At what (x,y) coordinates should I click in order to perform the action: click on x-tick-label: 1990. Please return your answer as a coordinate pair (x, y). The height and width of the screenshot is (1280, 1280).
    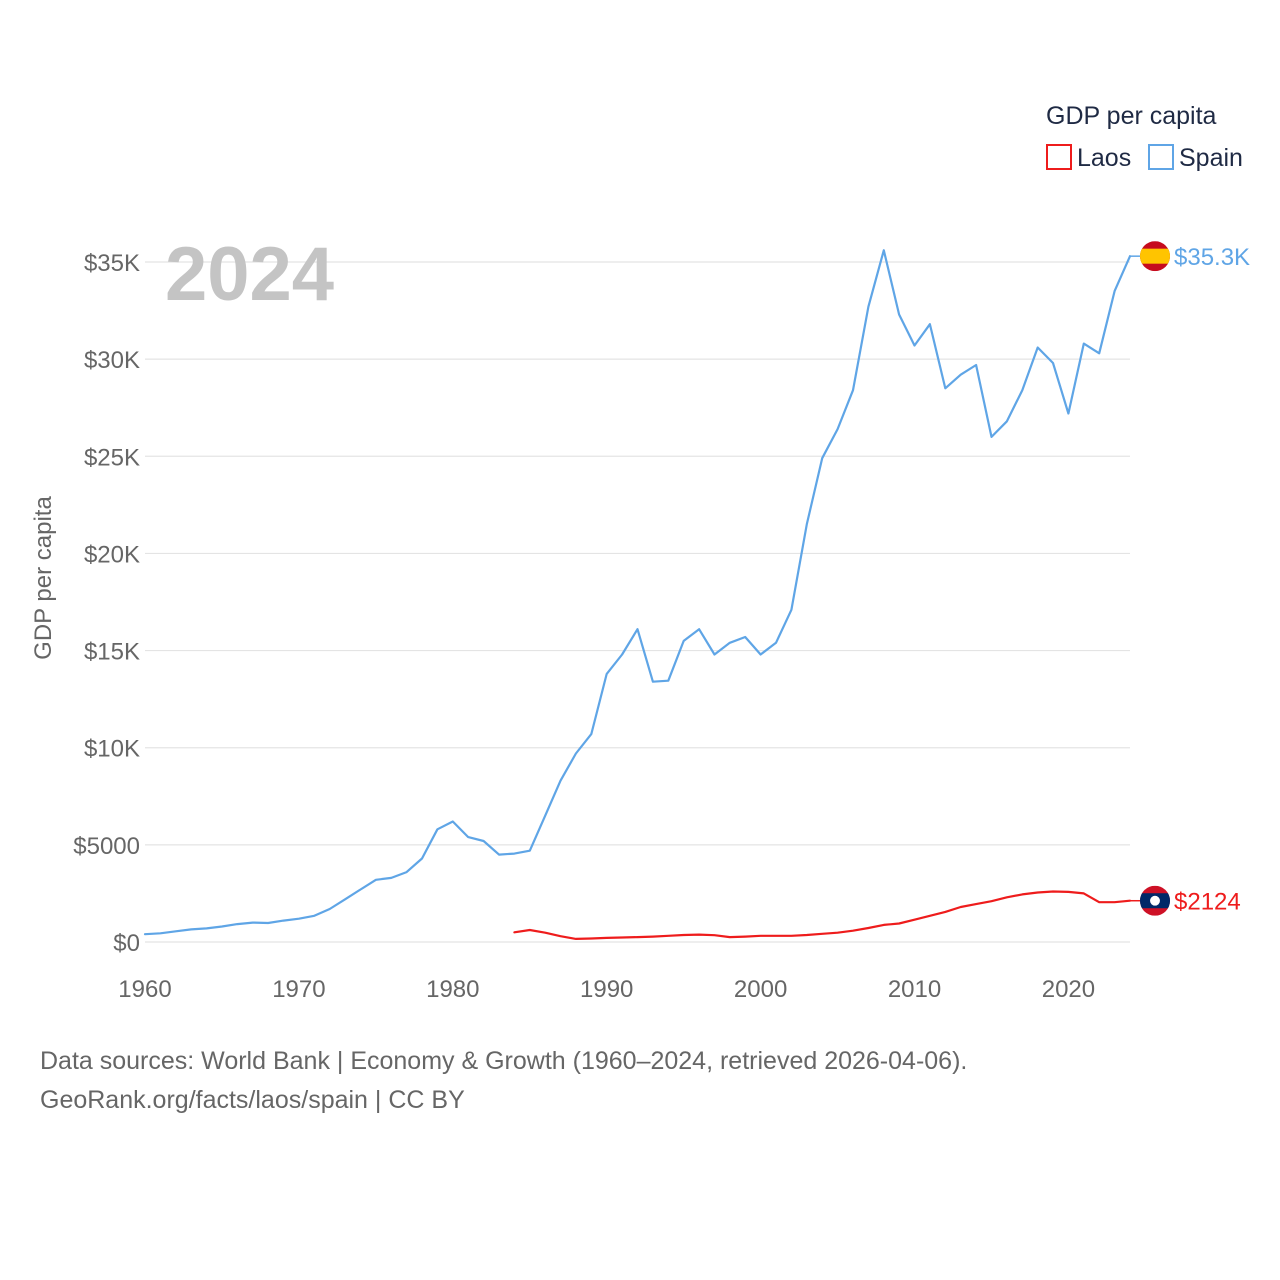
    Looking at the image, I should click on (606, 989).